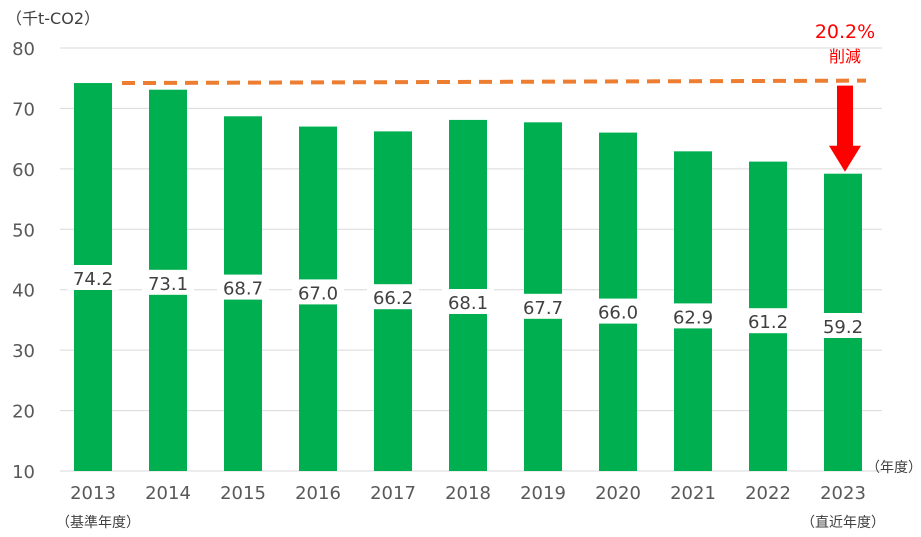 The width and height of the screenshot is (921, 537). I want to click on latest-year-note: （直近年度）, so click(843, 522).